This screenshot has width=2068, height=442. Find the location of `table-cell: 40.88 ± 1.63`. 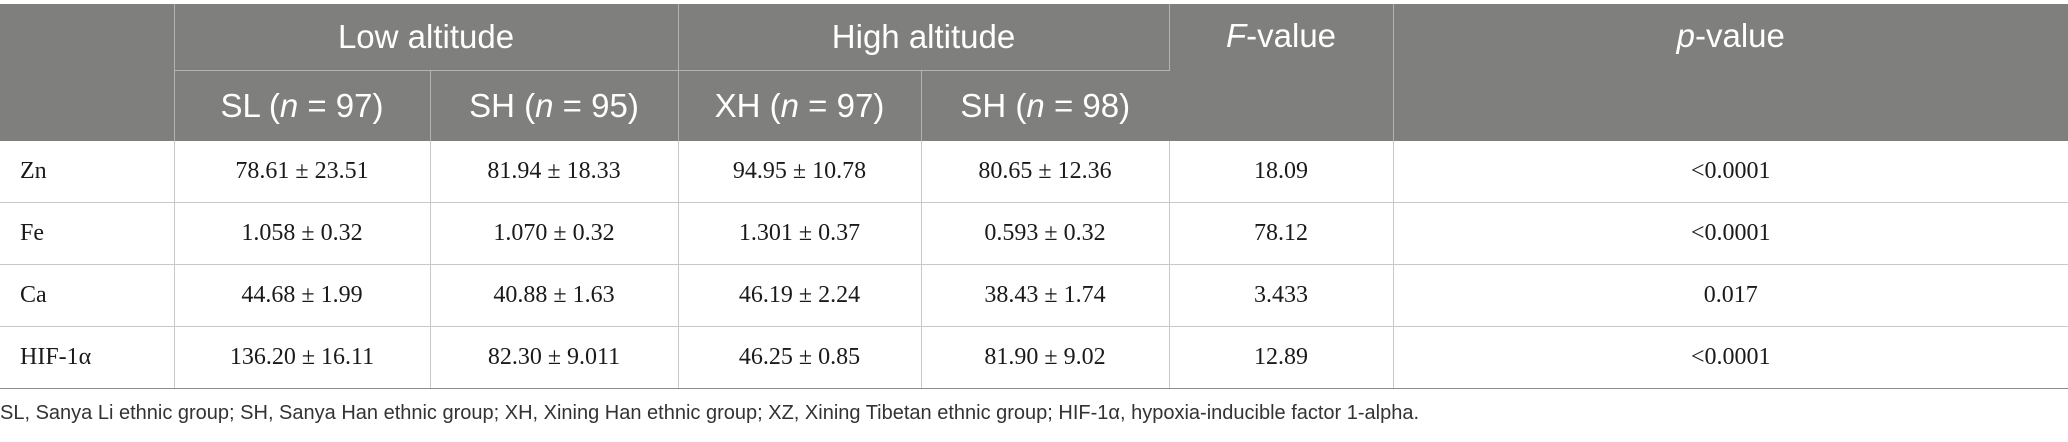

table-cell: 40.88 ± 1.63 is located at coordinates (554, 295).